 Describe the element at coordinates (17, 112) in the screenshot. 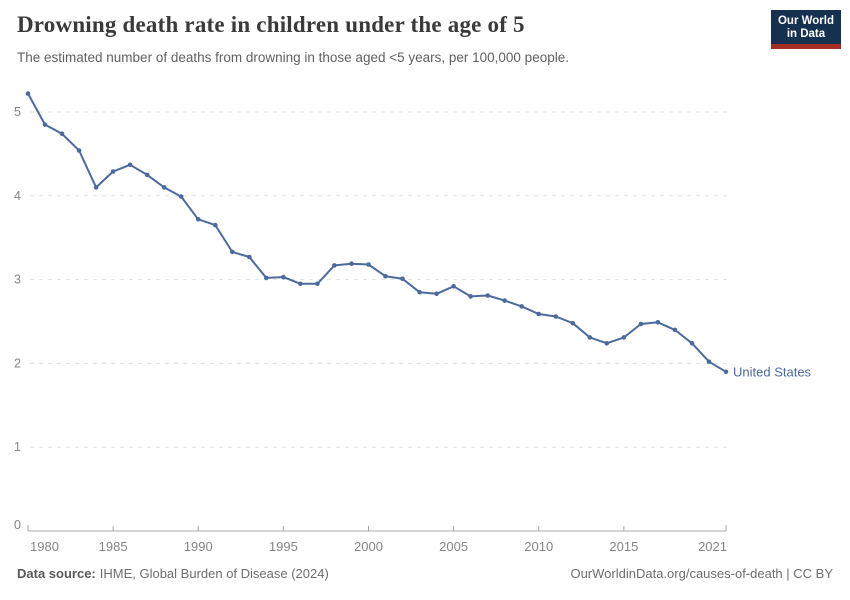

I see `y-tick-label: 5` at that location.